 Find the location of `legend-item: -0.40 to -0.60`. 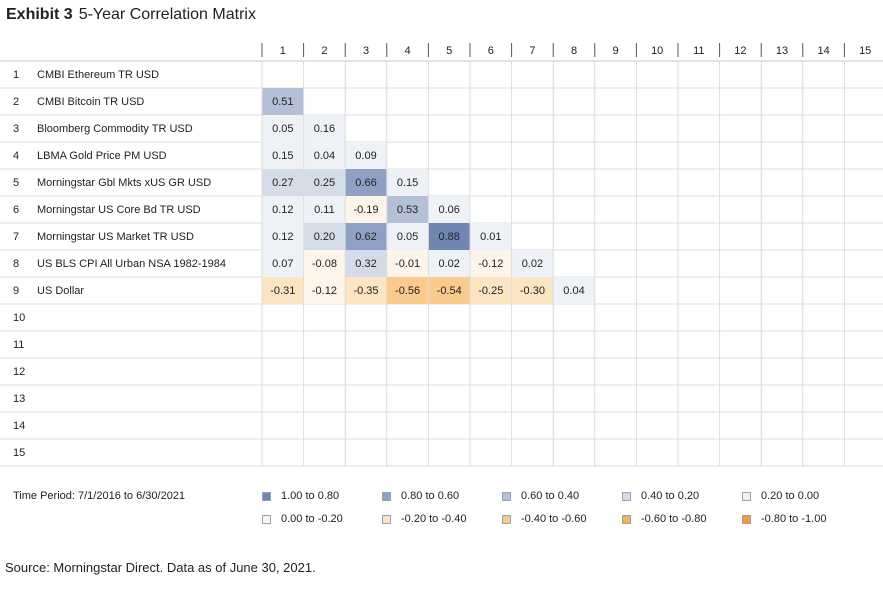

legend-item: -0.40 to -0.60 is located at coordinates (544, 519).